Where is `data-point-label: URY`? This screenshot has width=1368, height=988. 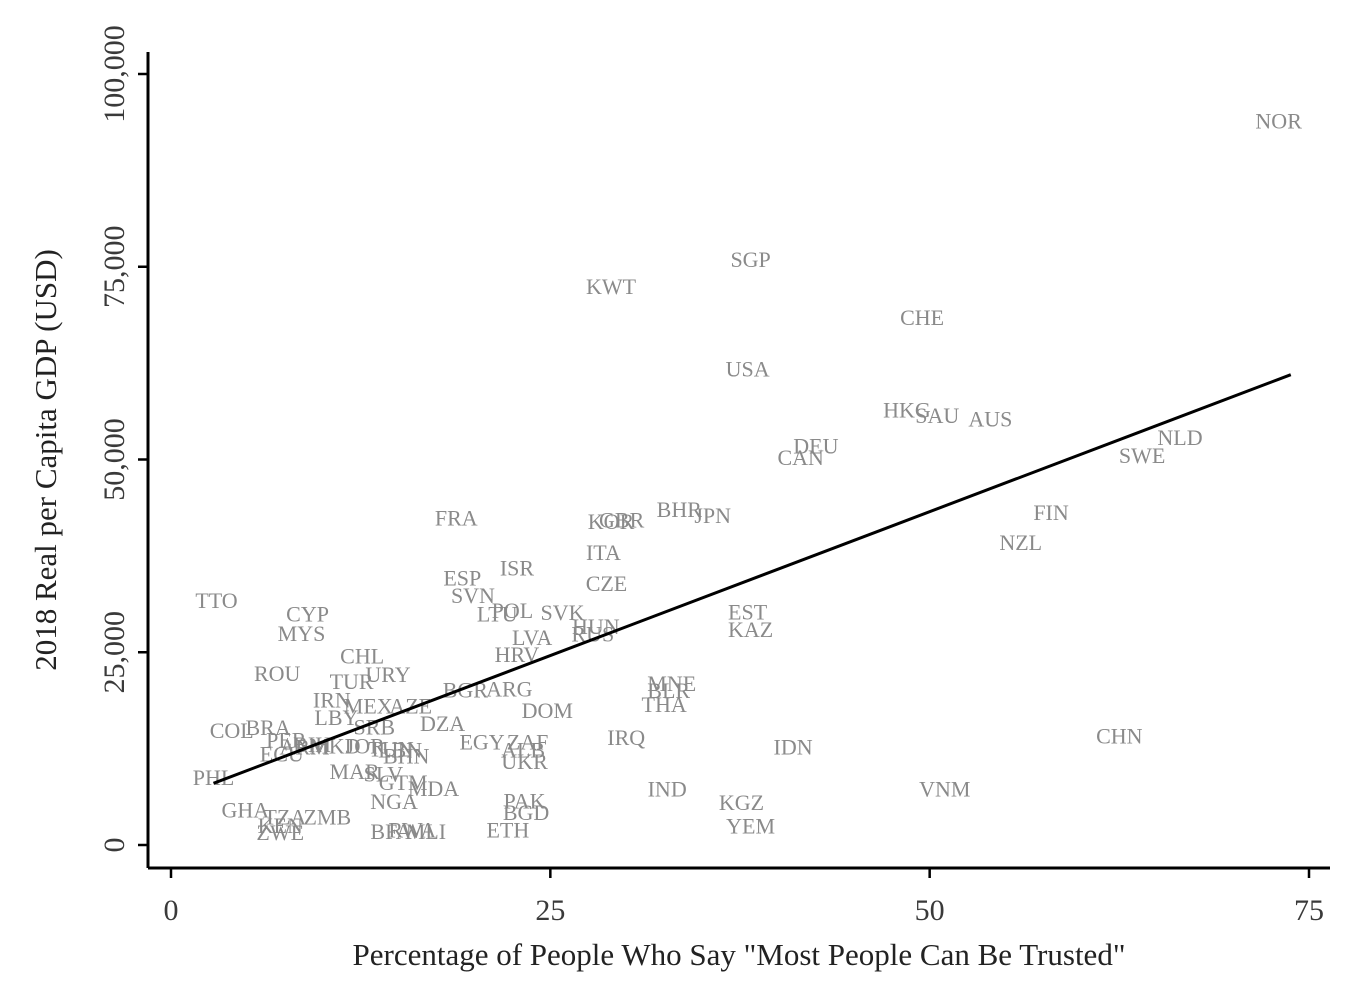 data-point-label: URY is located at coordinates (387, 674).